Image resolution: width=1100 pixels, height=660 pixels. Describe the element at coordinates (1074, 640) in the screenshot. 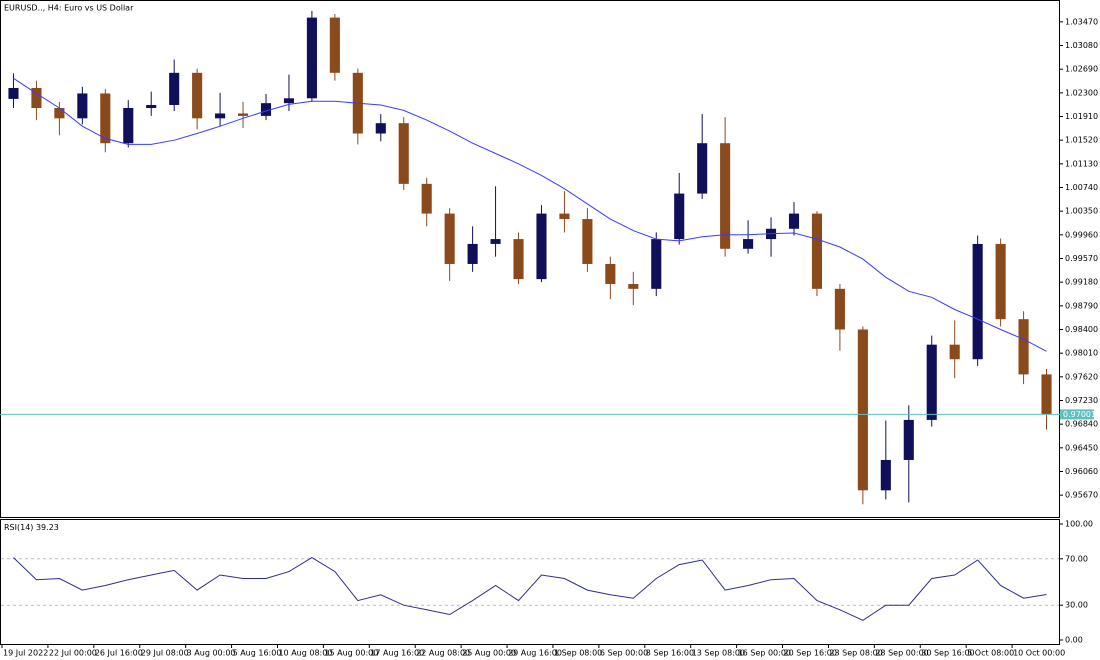

I see `y-tick-label: 0.00` at that location.